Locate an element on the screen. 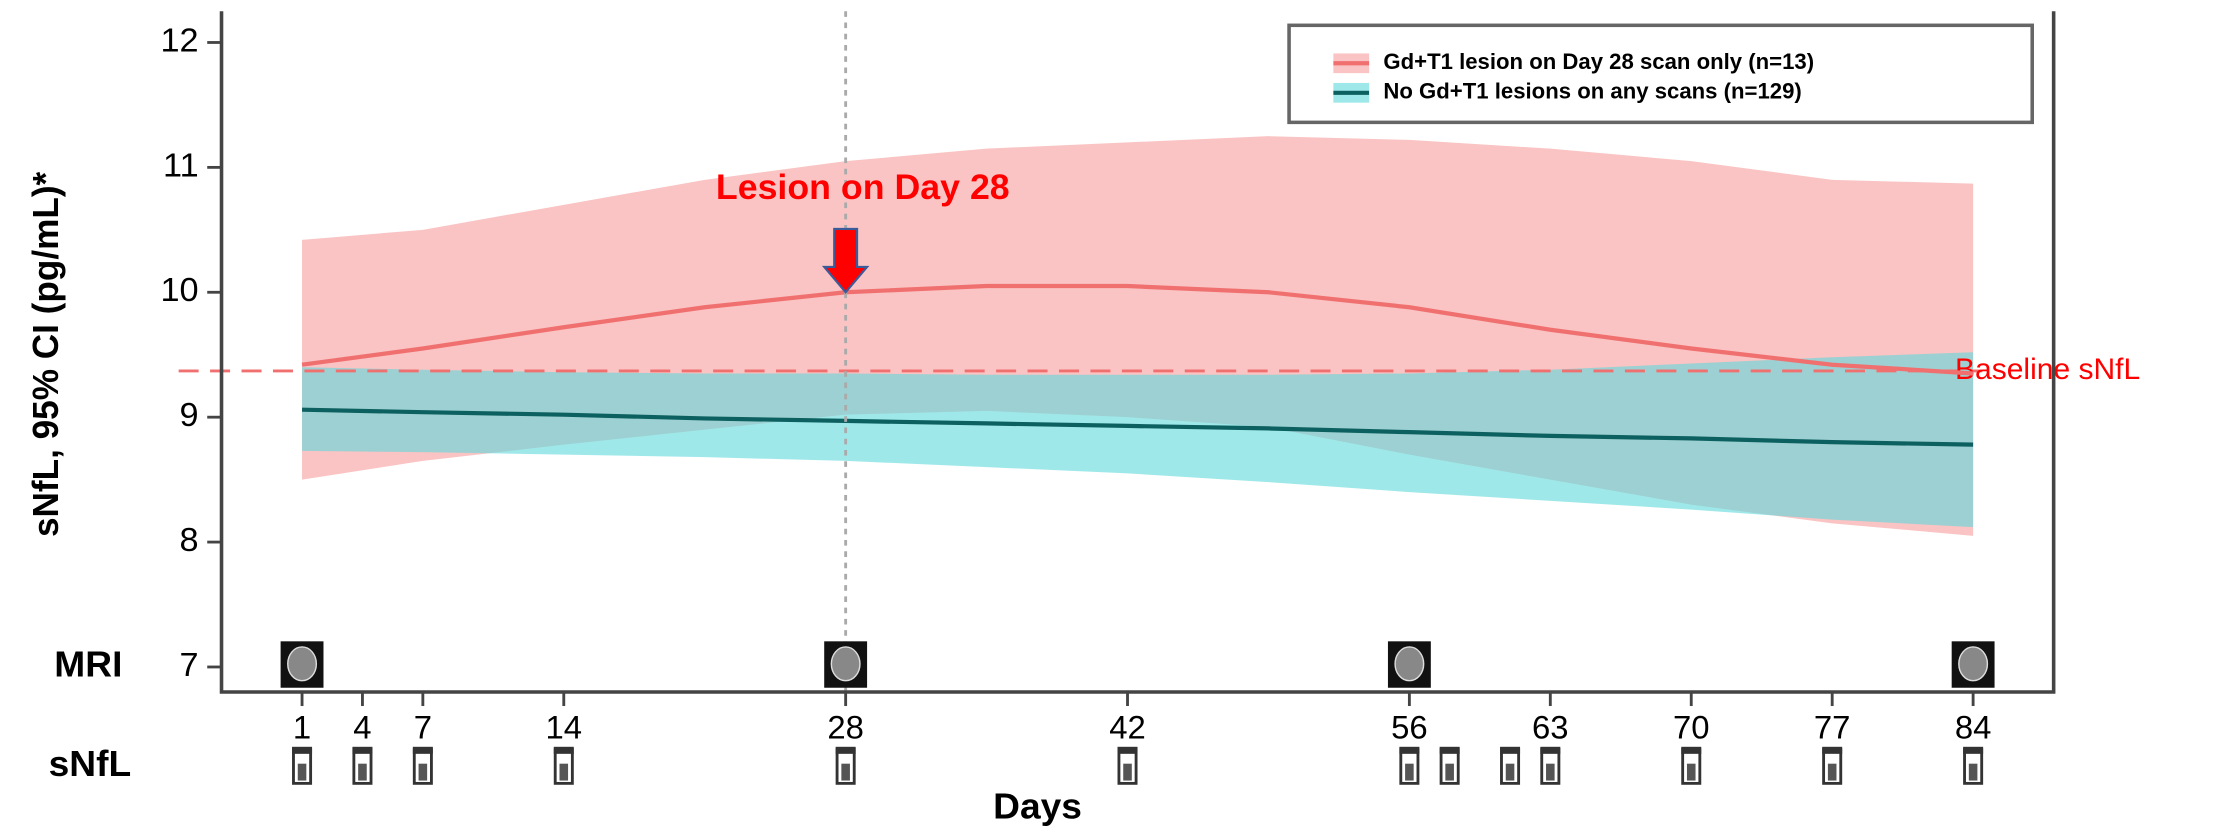 Image resolution: width=2218 pixels, height=834 pixels. legend-label: Gd+T1 lesion on Day 28 scan only (n=13) is located at coordinates (1598, 61).